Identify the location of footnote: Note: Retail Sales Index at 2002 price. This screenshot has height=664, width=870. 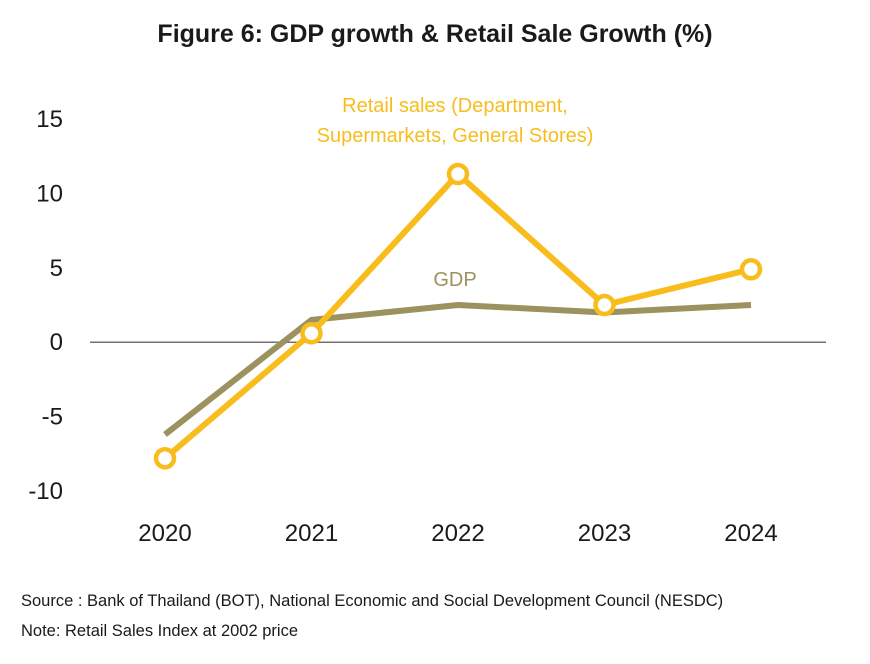
(159, 631).